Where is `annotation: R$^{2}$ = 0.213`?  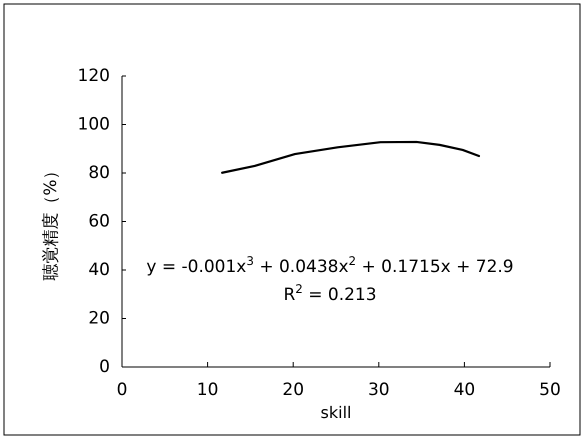 annotation: R$^{2}$ = 0.213 is located at coordinates (330, 293).